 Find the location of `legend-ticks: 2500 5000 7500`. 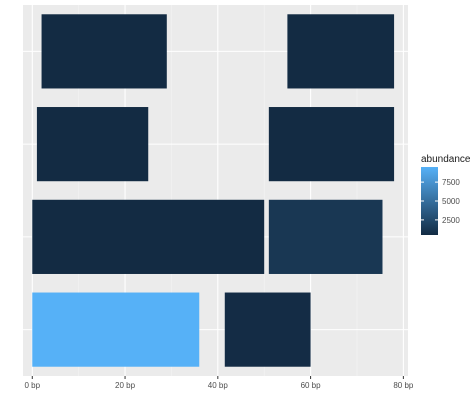

legend-ticks: 2500 5000 7500 is located at coordinates (440, 201).